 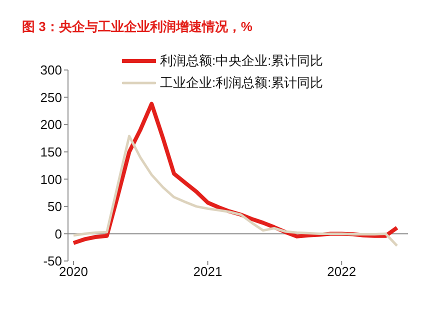 What do you see at coordinates (58, 234) in the screenshot?
I see `y-tick-label: 0` at bounding box center [58, 234].